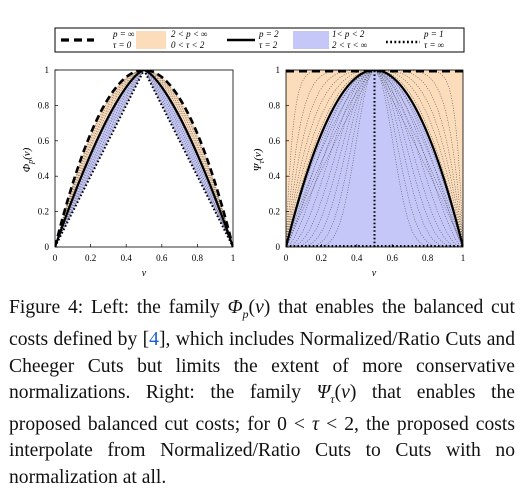 The height and width of the screenshot is (491, 521). Describe the element at coordinates (151, 40) in the screenshot. I see `legend-swatch-orange` at that location.